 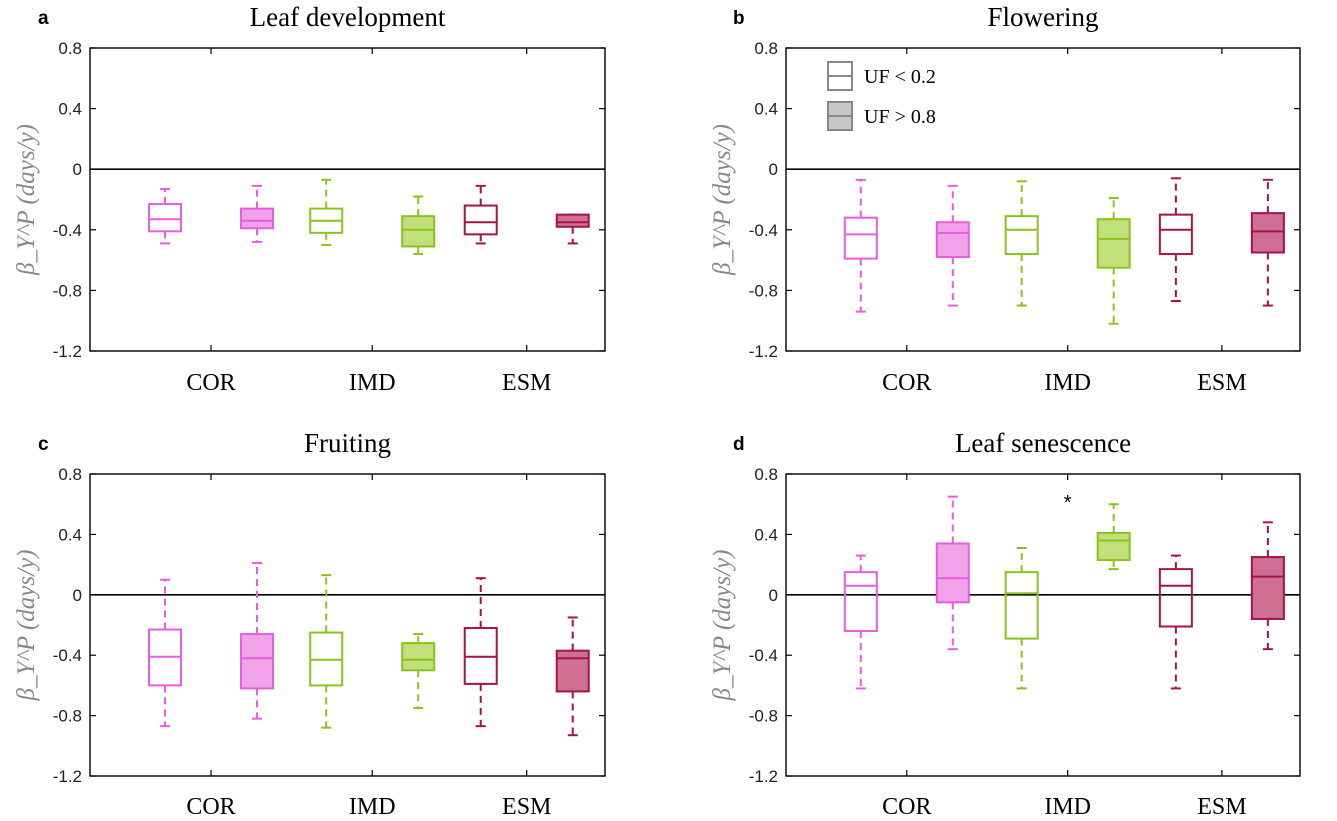 I want to click on panel-title: Flowering, so click(x=1043, y=17).